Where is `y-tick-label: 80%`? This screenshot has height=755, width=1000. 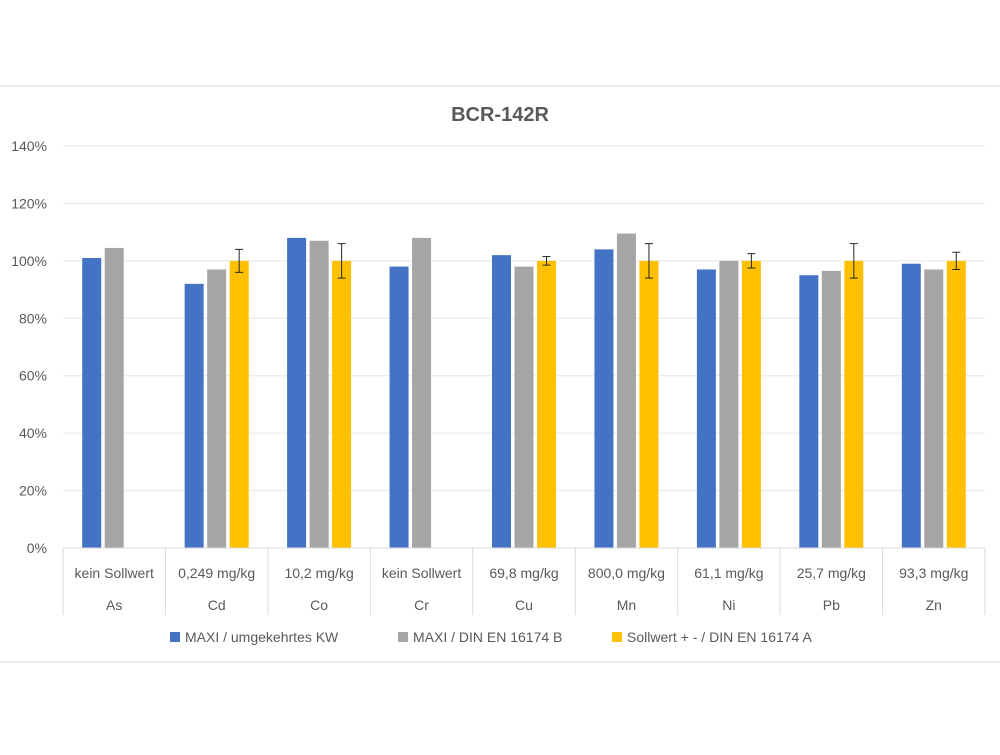
y-tick-label: 80% is located at coordinates (33, 318).